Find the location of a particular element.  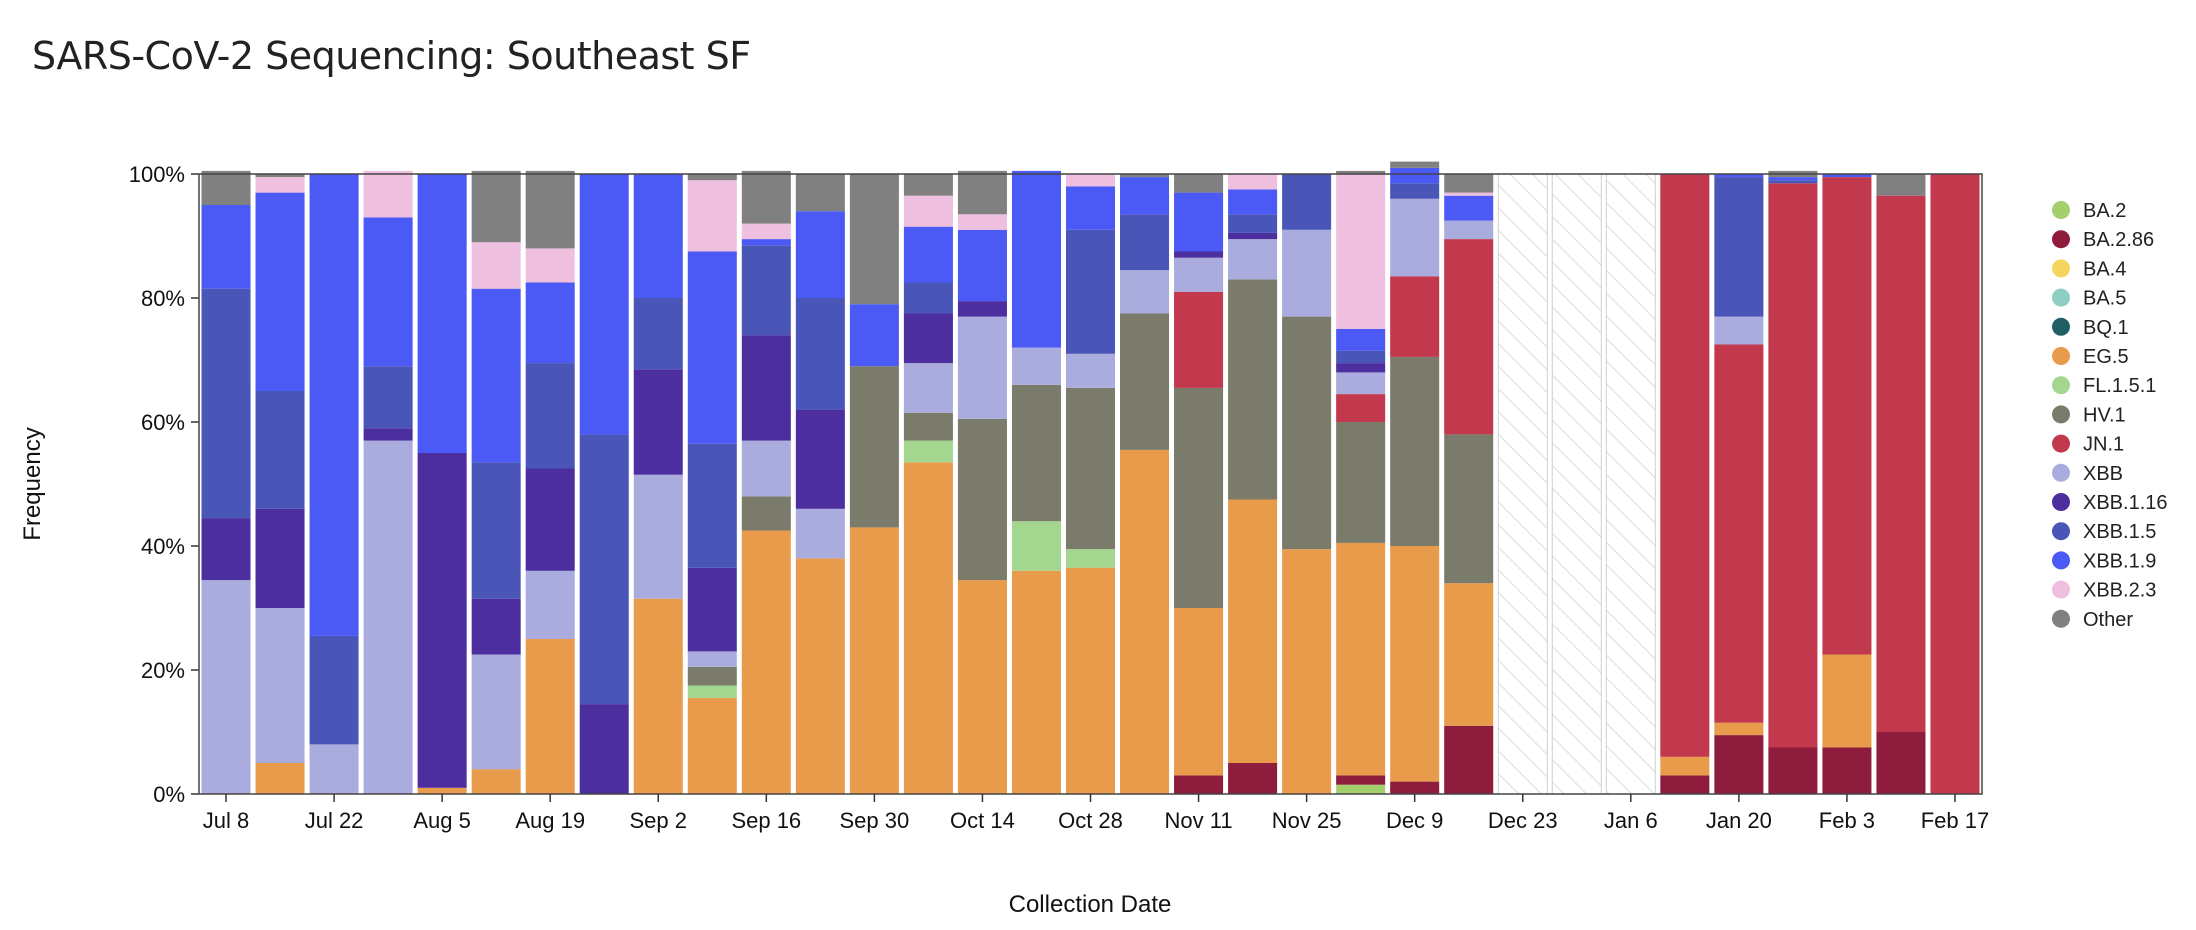

legend-label: XBB is located at coordinates (2103, 474).